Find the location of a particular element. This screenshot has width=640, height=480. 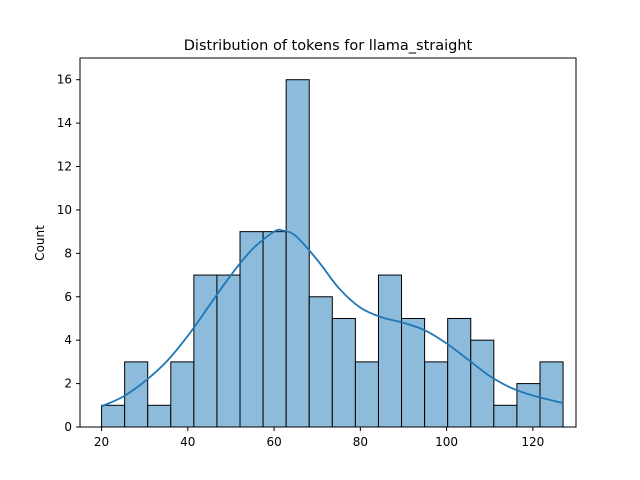

y-axis-label: Count is located at coordinates (40, 243).